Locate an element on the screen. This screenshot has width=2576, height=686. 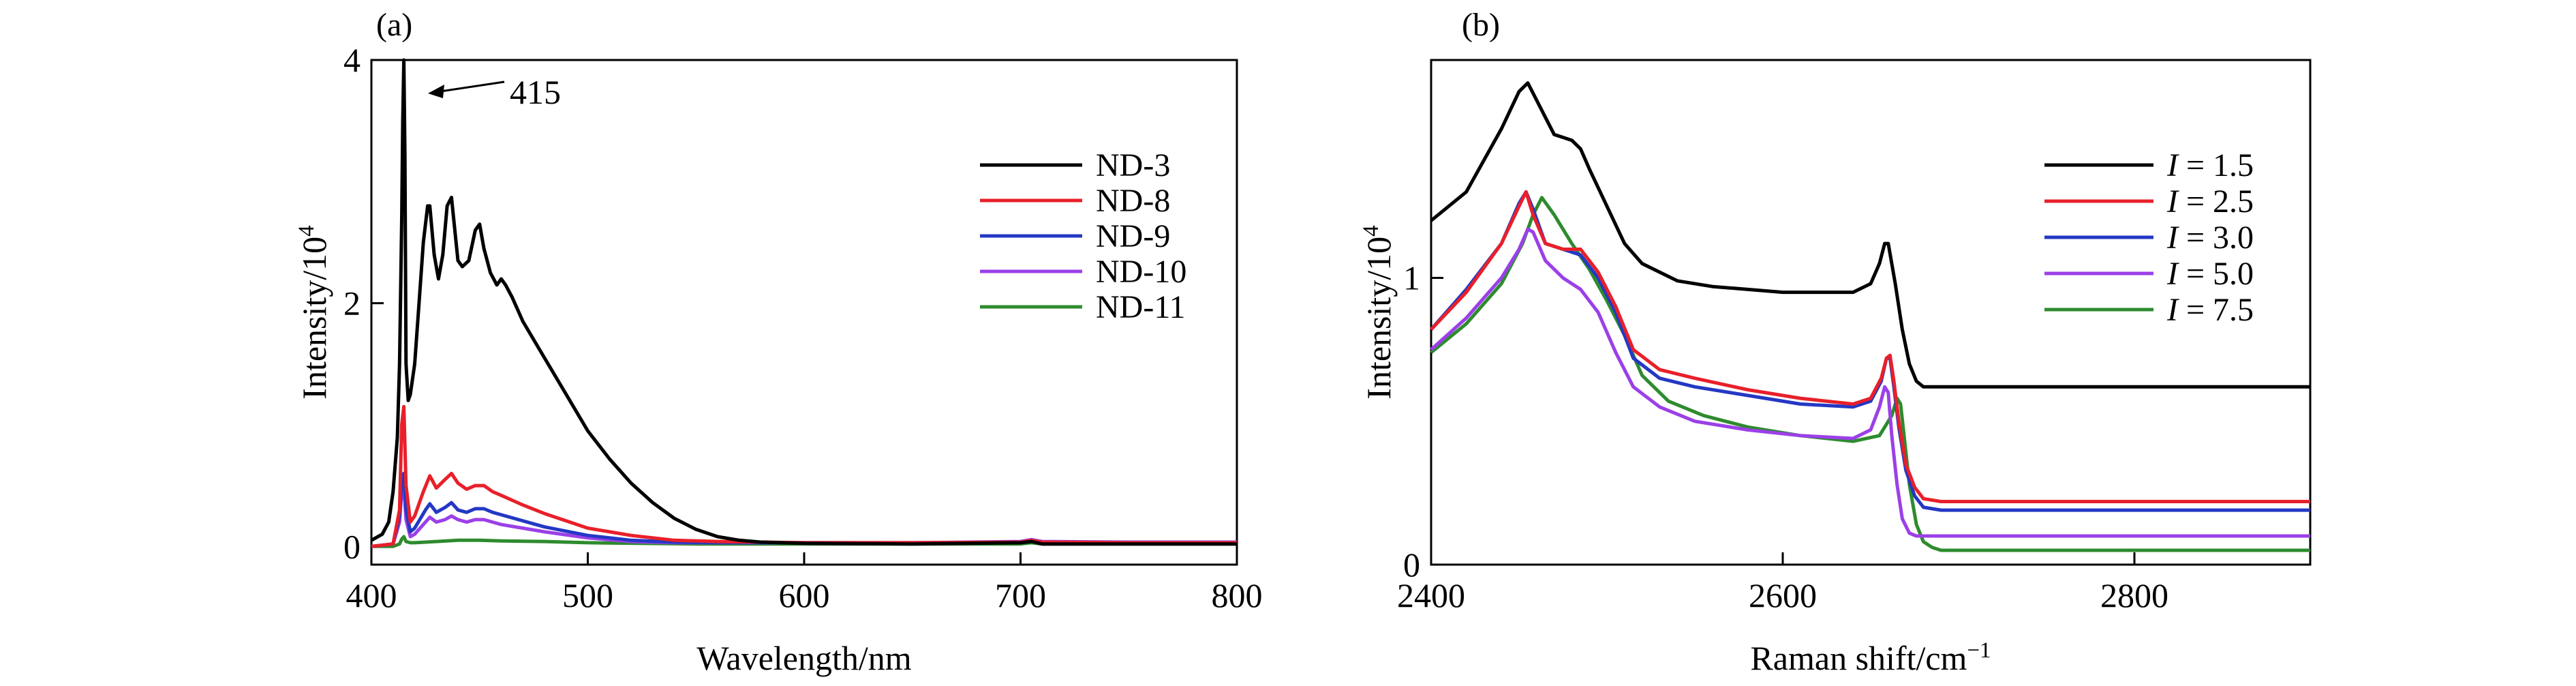
x-tick-label: 600 is located at coordinates (805, 595).